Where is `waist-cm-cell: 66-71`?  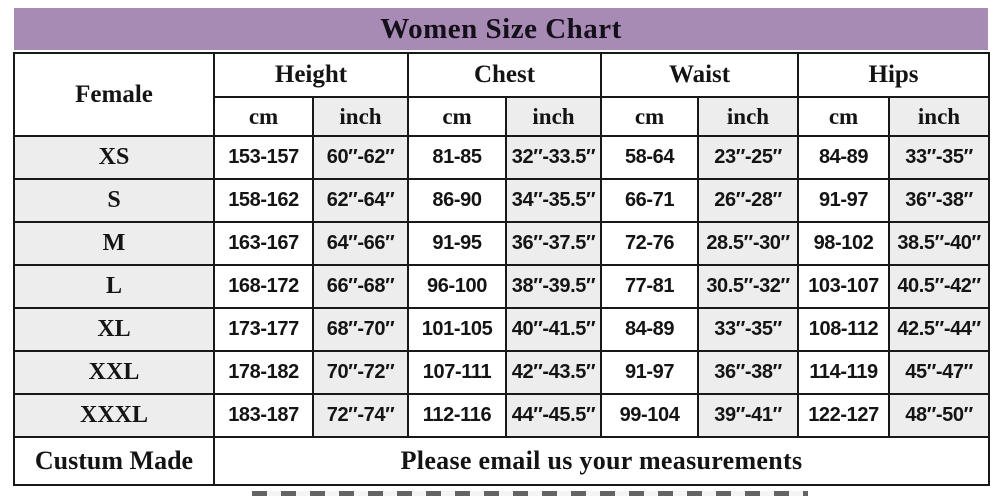 waist-cm-cell: 66-71 is located at coordinates (650, 200).